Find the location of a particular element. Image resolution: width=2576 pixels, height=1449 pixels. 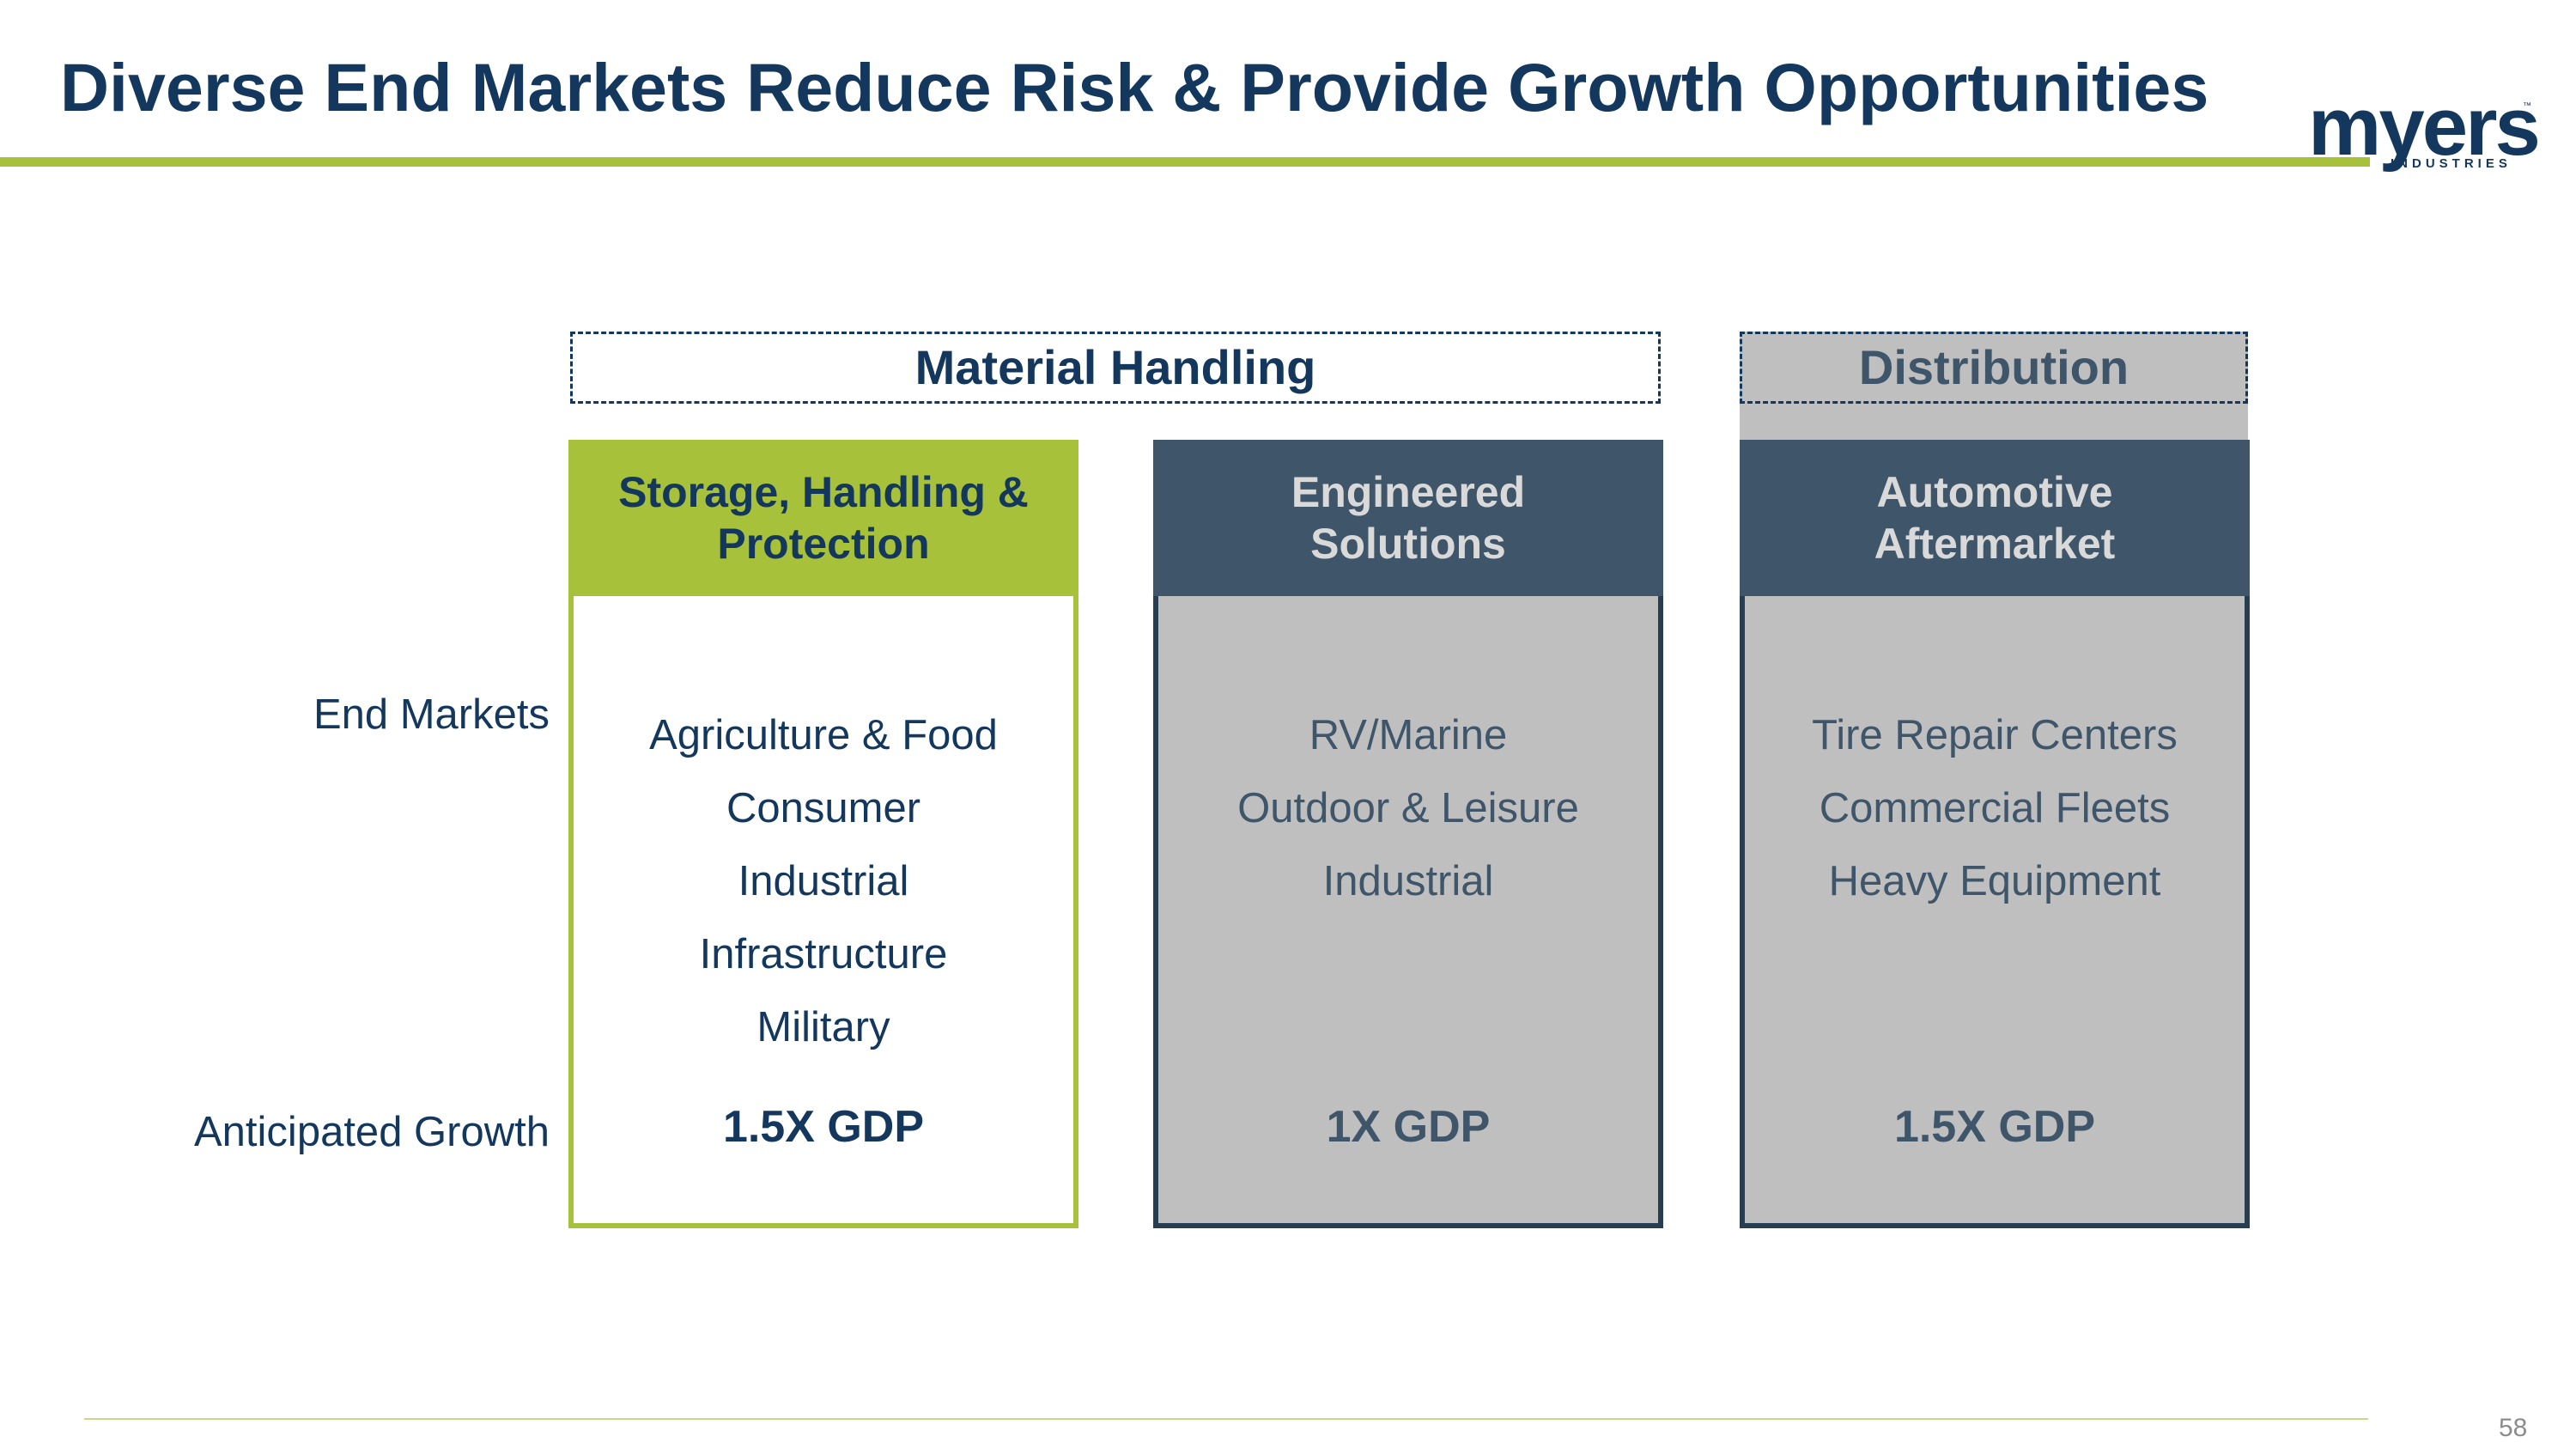

end-market-item: Consumer is located at coordinates (823, 808).